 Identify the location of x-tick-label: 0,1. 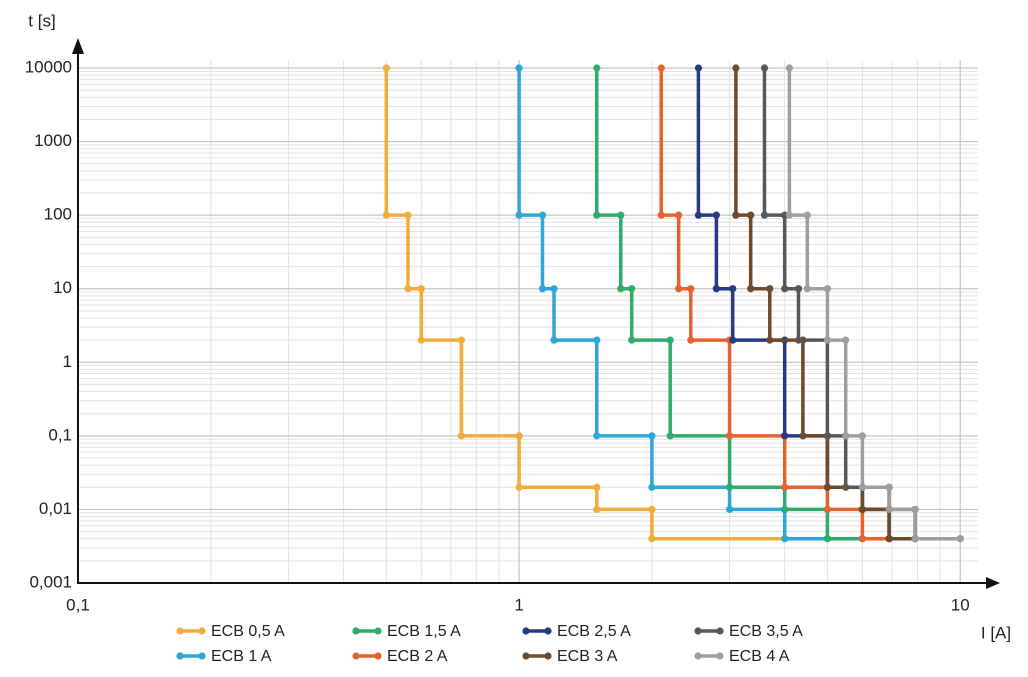
(78, 604).